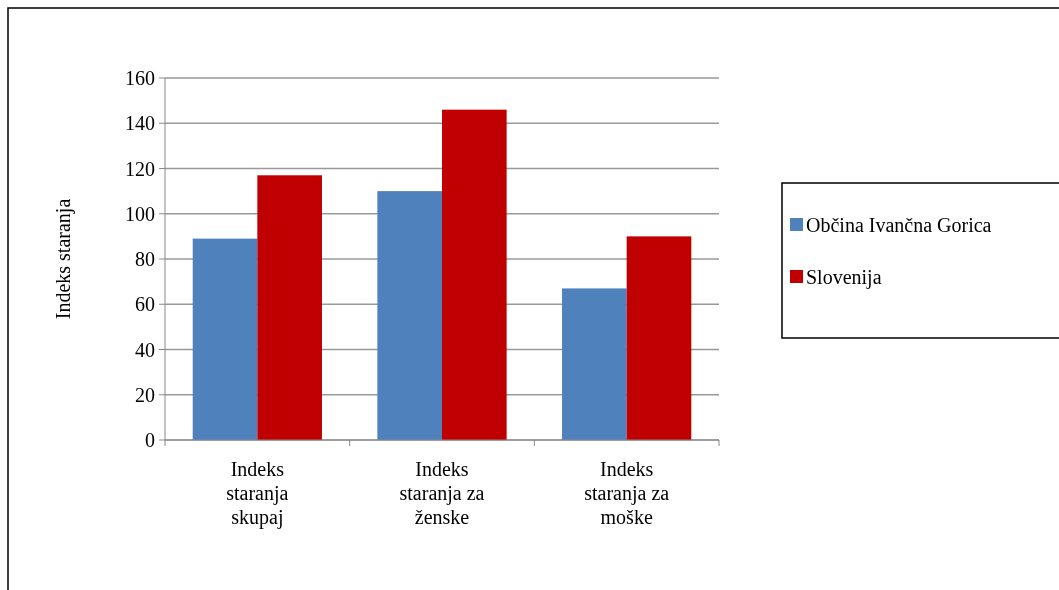  What do you see at coordinates (145, 349) in the screenshot?
I see `y-tick-label: 40` at bounding box center [145, 349].